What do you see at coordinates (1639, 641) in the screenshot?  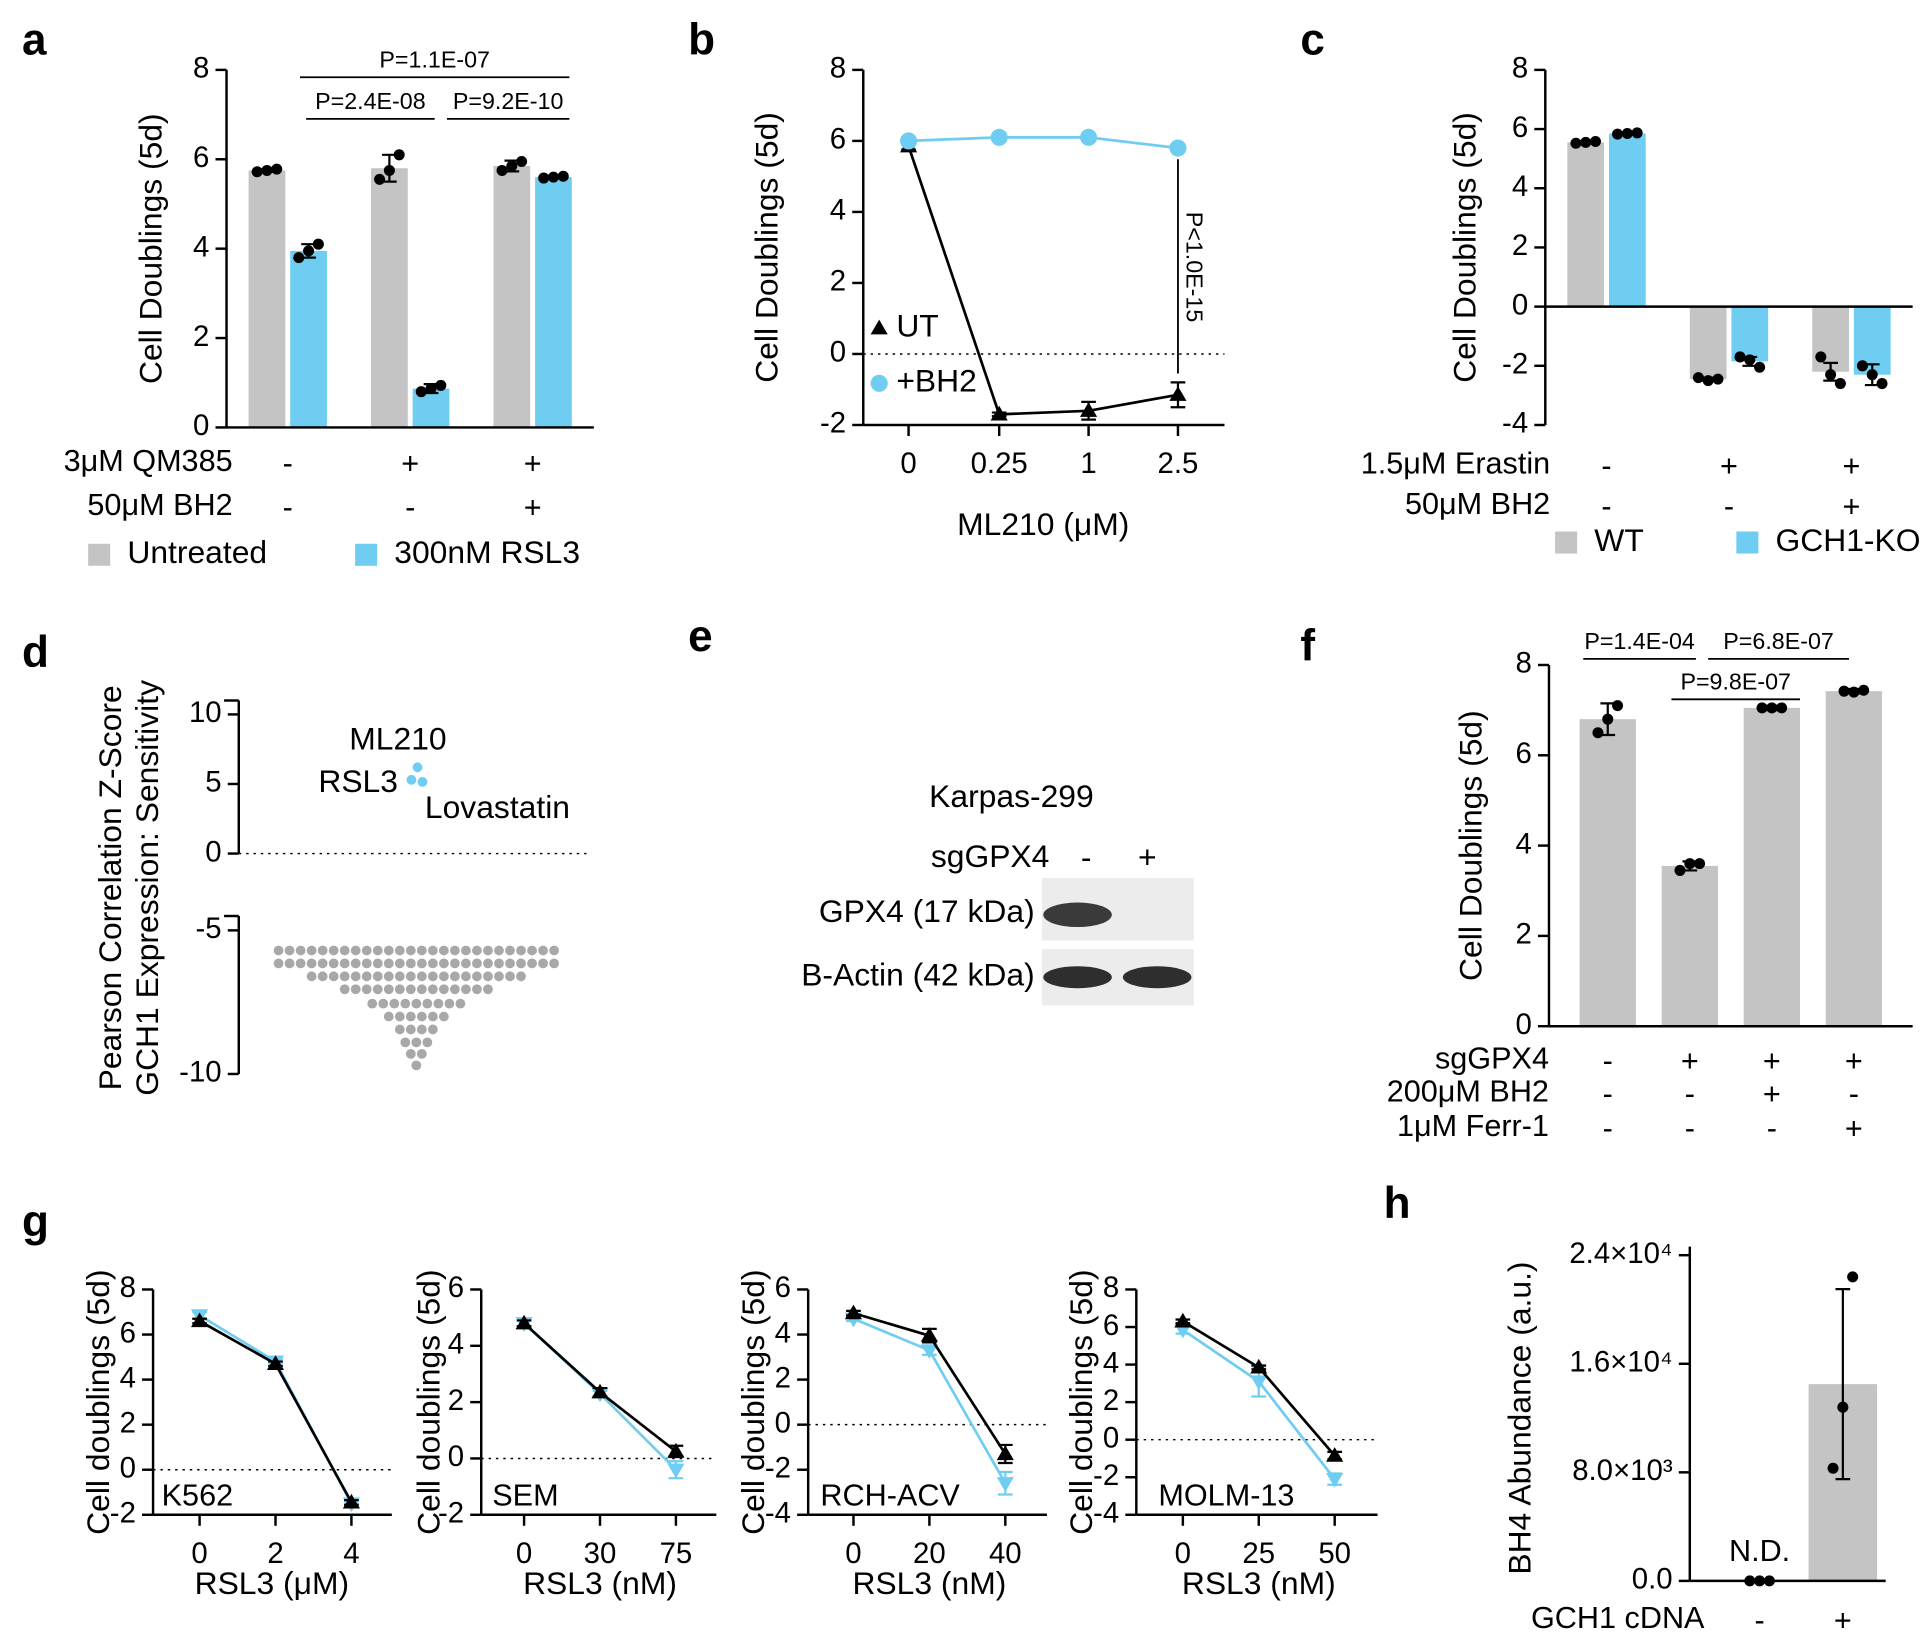 I see `p-value: P=1.4E-04` at bounding box center [1639, 641].